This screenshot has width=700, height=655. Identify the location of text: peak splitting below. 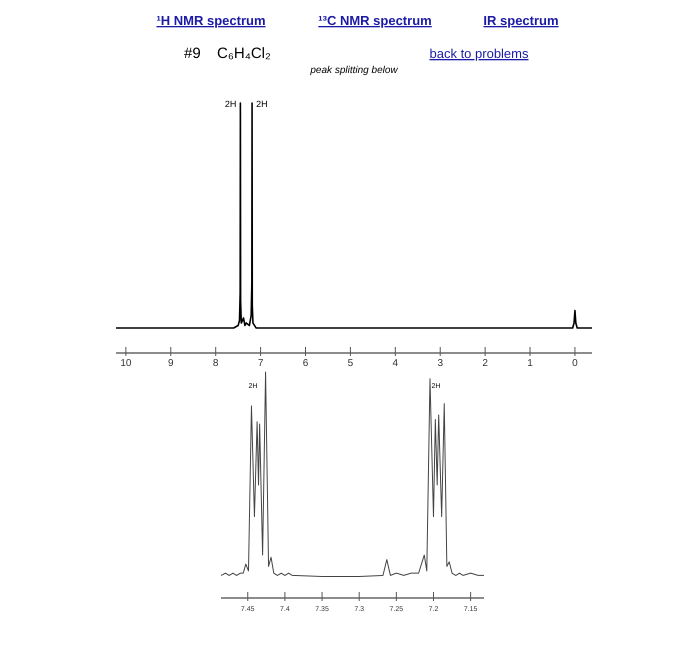
(353, 70).